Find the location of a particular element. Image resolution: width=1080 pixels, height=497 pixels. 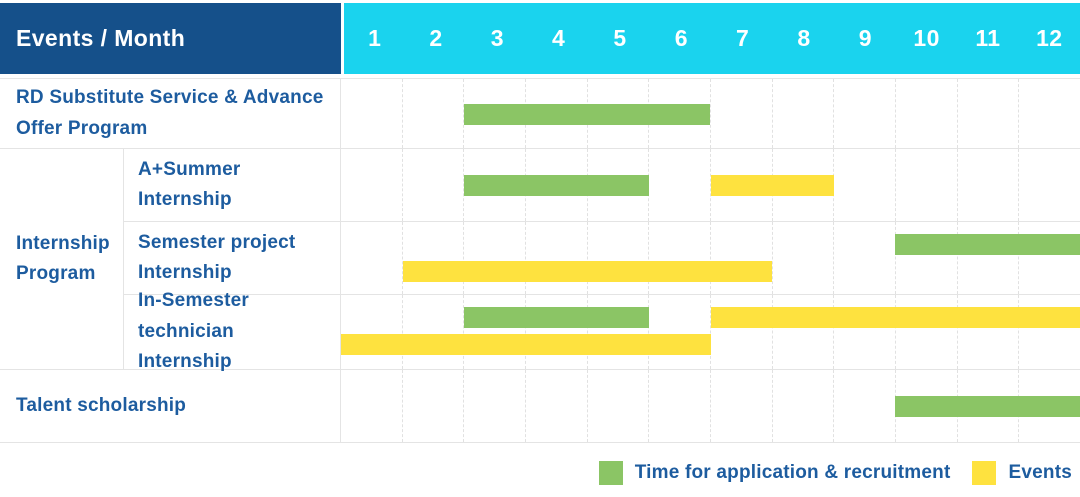

page-title: Events / Month is located at coordinates (100, 38).